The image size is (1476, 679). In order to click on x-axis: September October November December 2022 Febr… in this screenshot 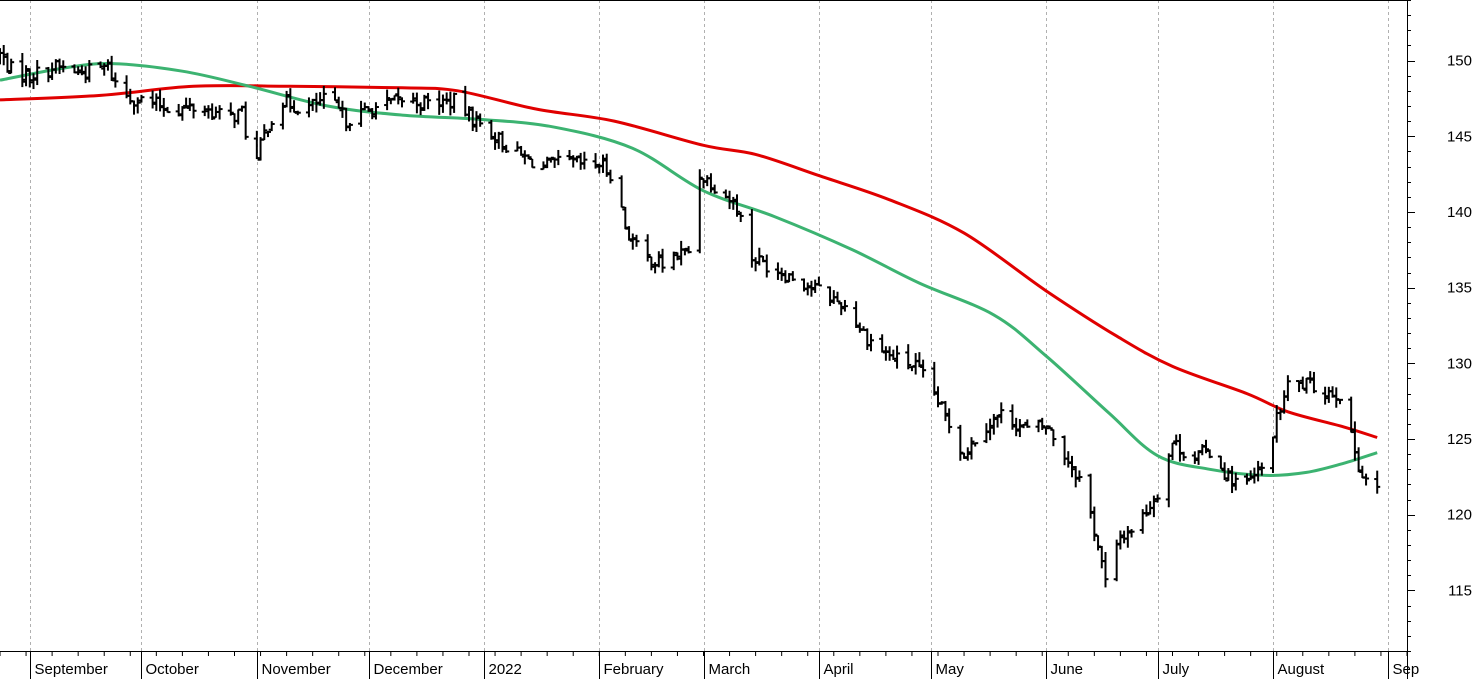, I will do `click(709, 665)`.